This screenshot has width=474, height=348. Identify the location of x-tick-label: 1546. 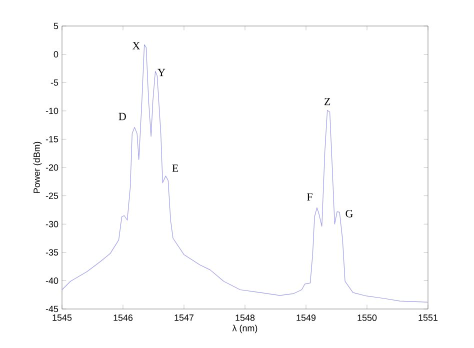
(123, 317).